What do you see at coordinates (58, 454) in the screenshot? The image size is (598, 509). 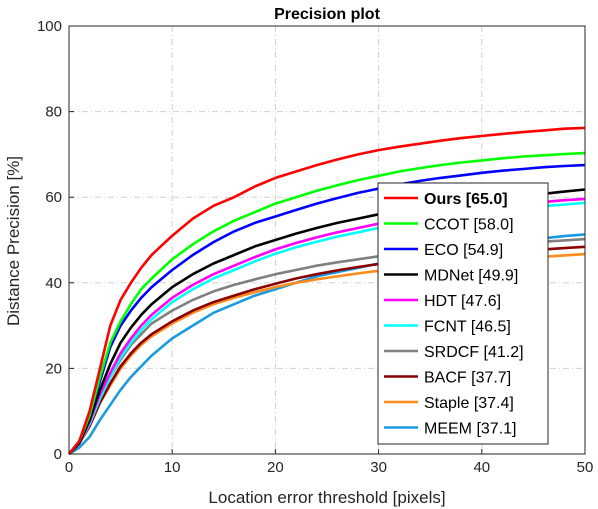 I see `y-tick-label: 0` at bounding box center [58, 454].